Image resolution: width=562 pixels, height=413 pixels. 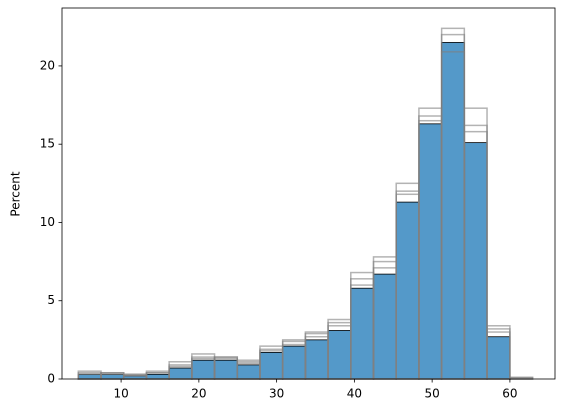 What do you see at coordinates (47, 222) in the screenshot?
I see `y-tick-label: 10` at bounding box center [47, 222].